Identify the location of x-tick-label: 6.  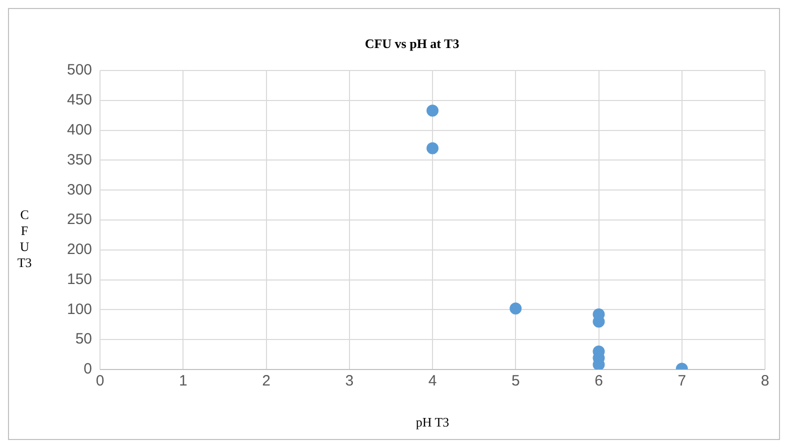
(598, 381).